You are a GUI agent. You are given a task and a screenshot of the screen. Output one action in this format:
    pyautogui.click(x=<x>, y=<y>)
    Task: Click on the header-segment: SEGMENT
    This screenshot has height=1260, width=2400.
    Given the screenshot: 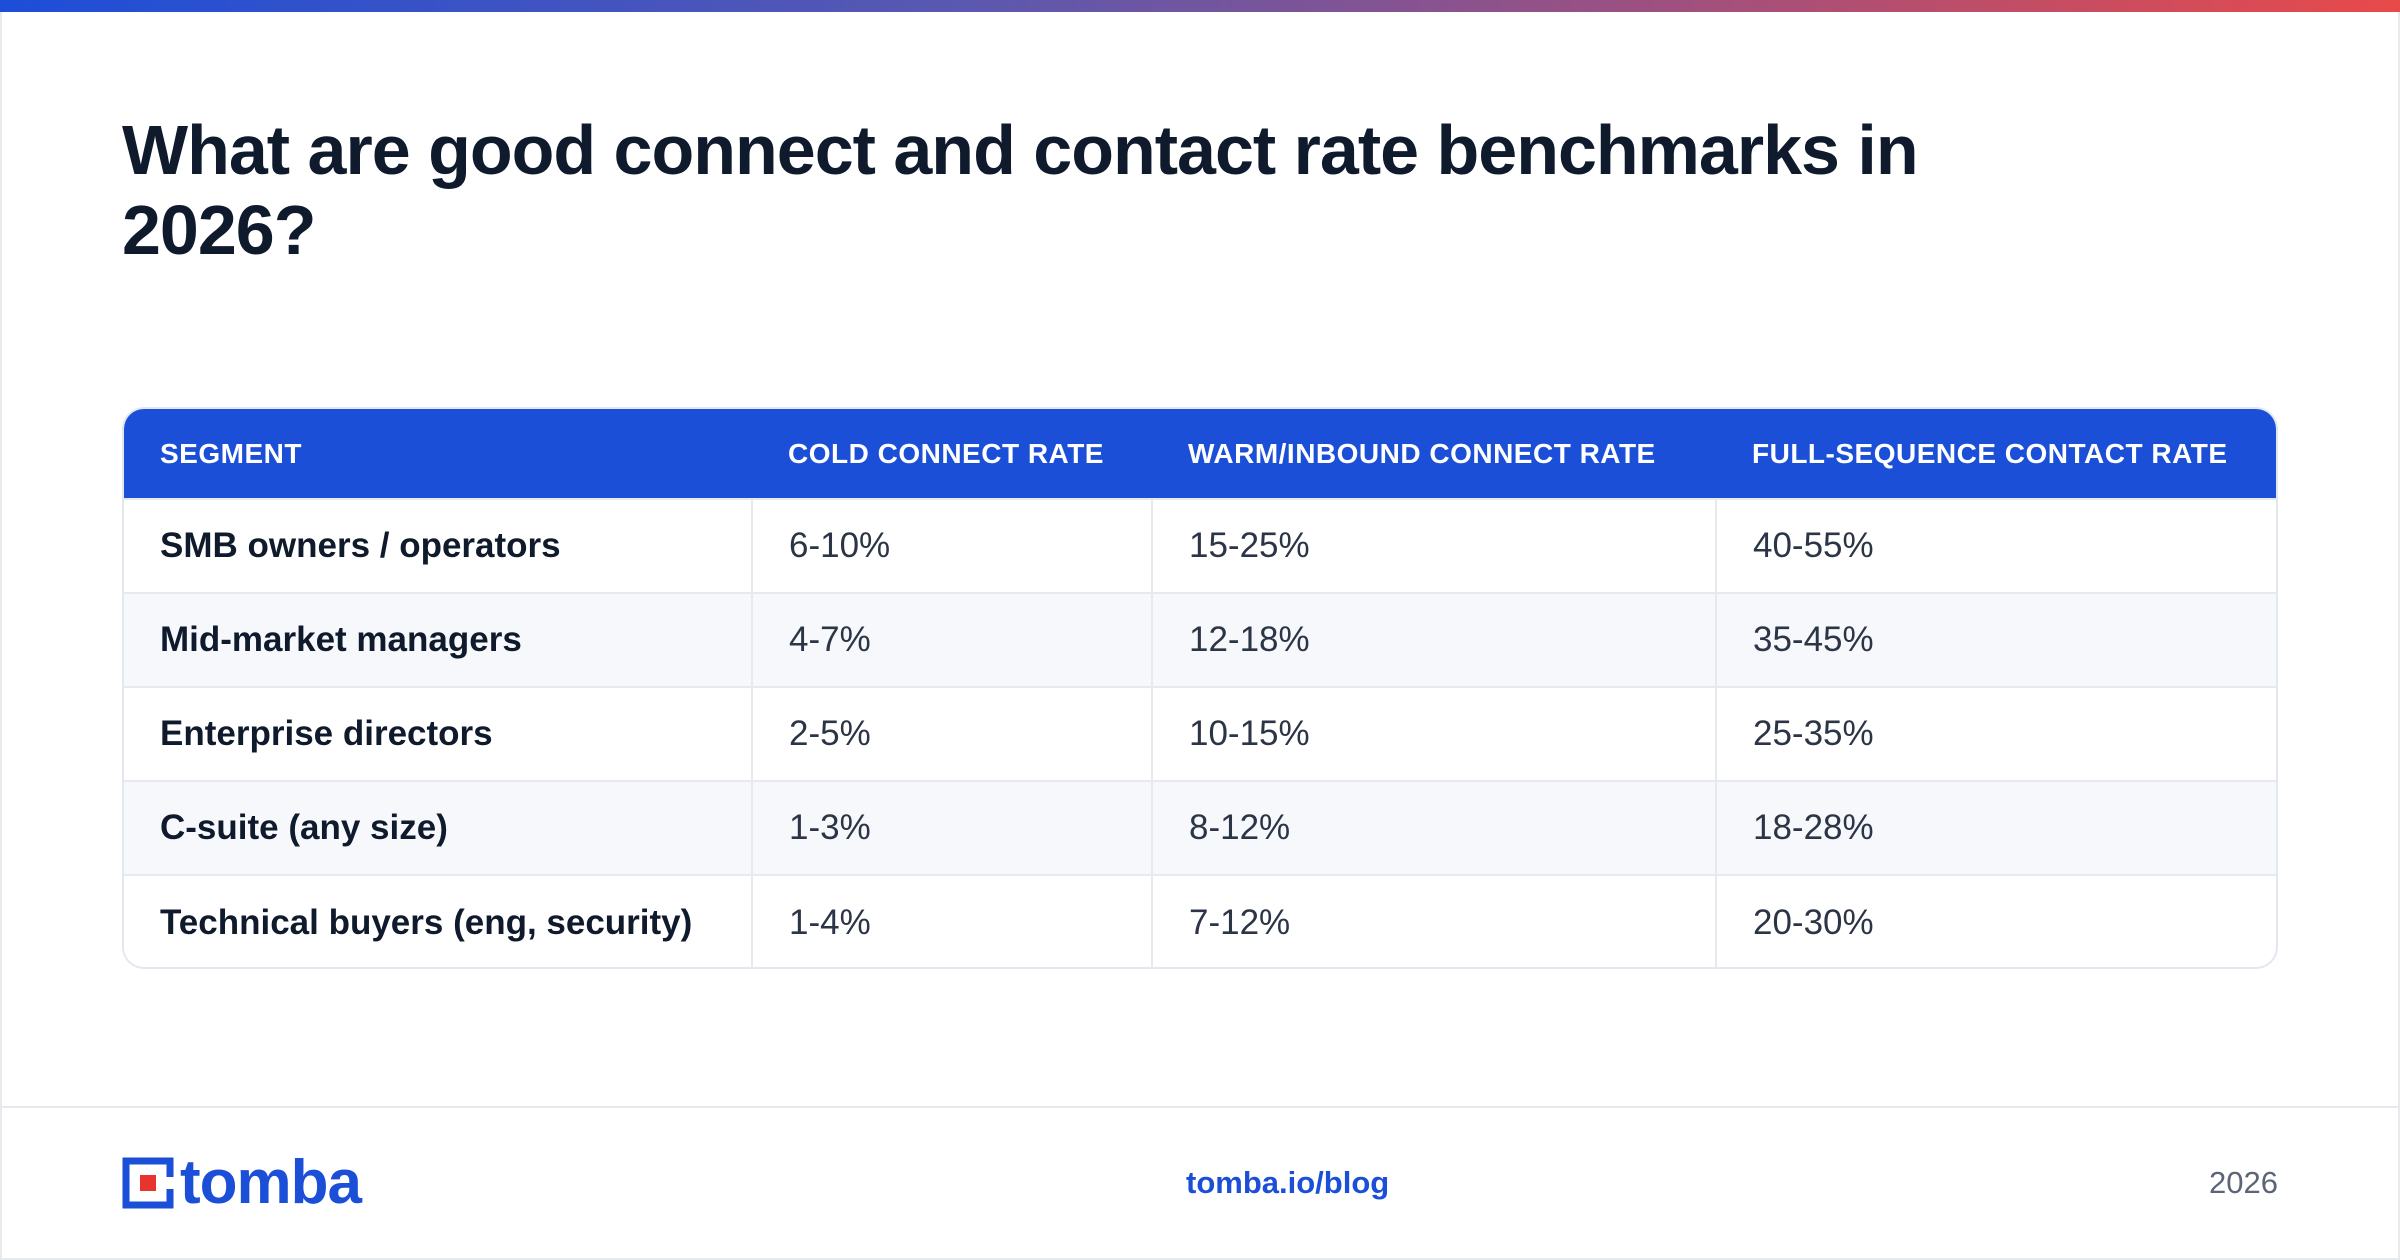 What is the action you would take?
    pyautogui.click(x=231, y=453)
    